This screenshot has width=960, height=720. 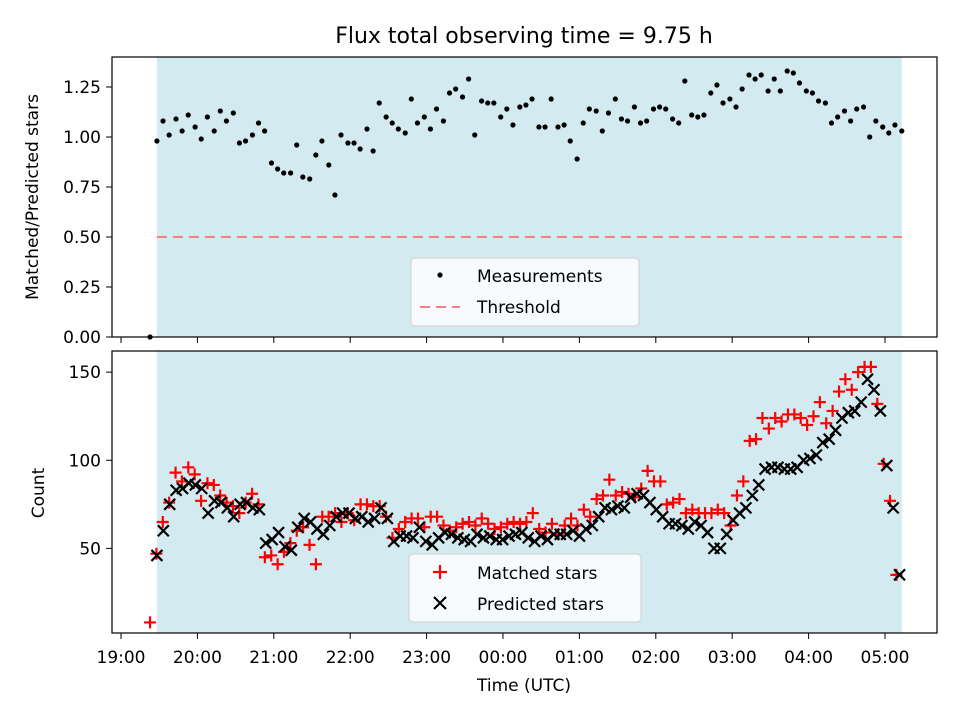 I want to click on legend-predicted-marker, so click(x=440, y=603).